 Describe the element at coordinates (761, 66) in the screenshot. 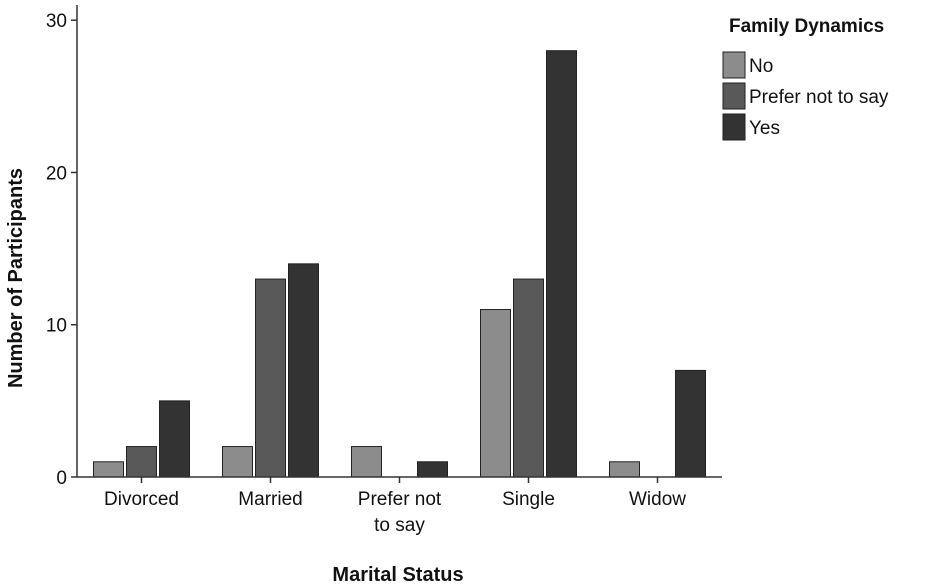

I see `legend-label: No` at that location.